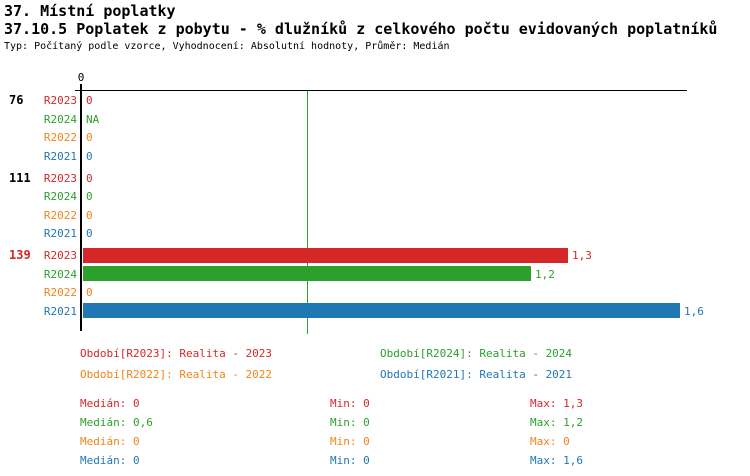  Describe the element at coordinates (556, 422) in the screenshot. I see `stat-max: Max: 1,2` at that location.